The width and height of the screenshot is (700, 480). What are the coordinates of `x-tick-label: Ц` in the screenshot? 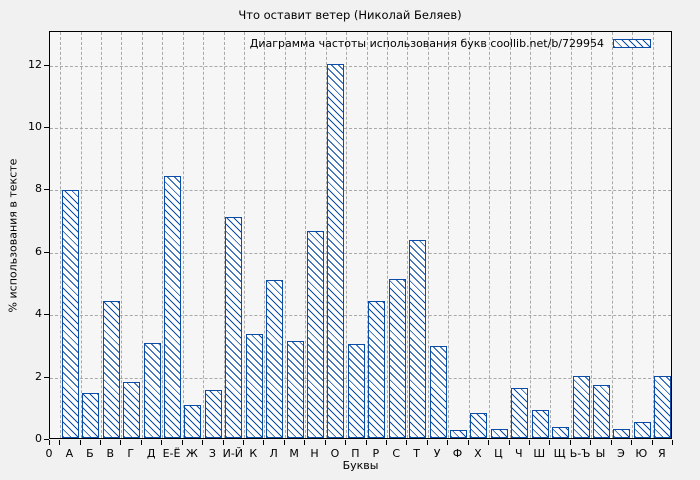 It's located at (498, 453).